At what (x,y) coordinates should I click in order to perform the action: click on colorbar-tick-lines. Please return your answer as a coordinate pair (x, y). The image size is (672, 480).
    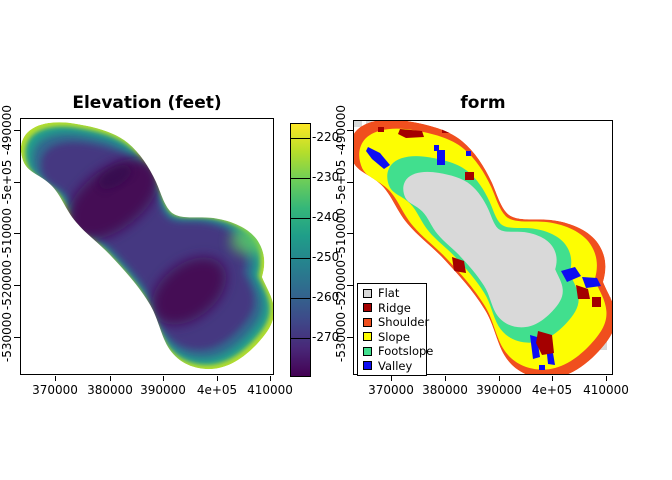
    Looking at the image, I should click on (300, 238).